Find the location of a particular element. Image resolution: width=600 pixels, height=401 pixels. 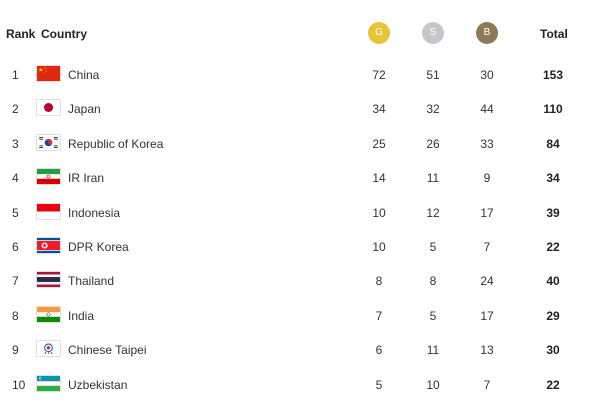

table-row: 6 DPR Korea 10 5 7 22 is located at coordinates (300, 246).